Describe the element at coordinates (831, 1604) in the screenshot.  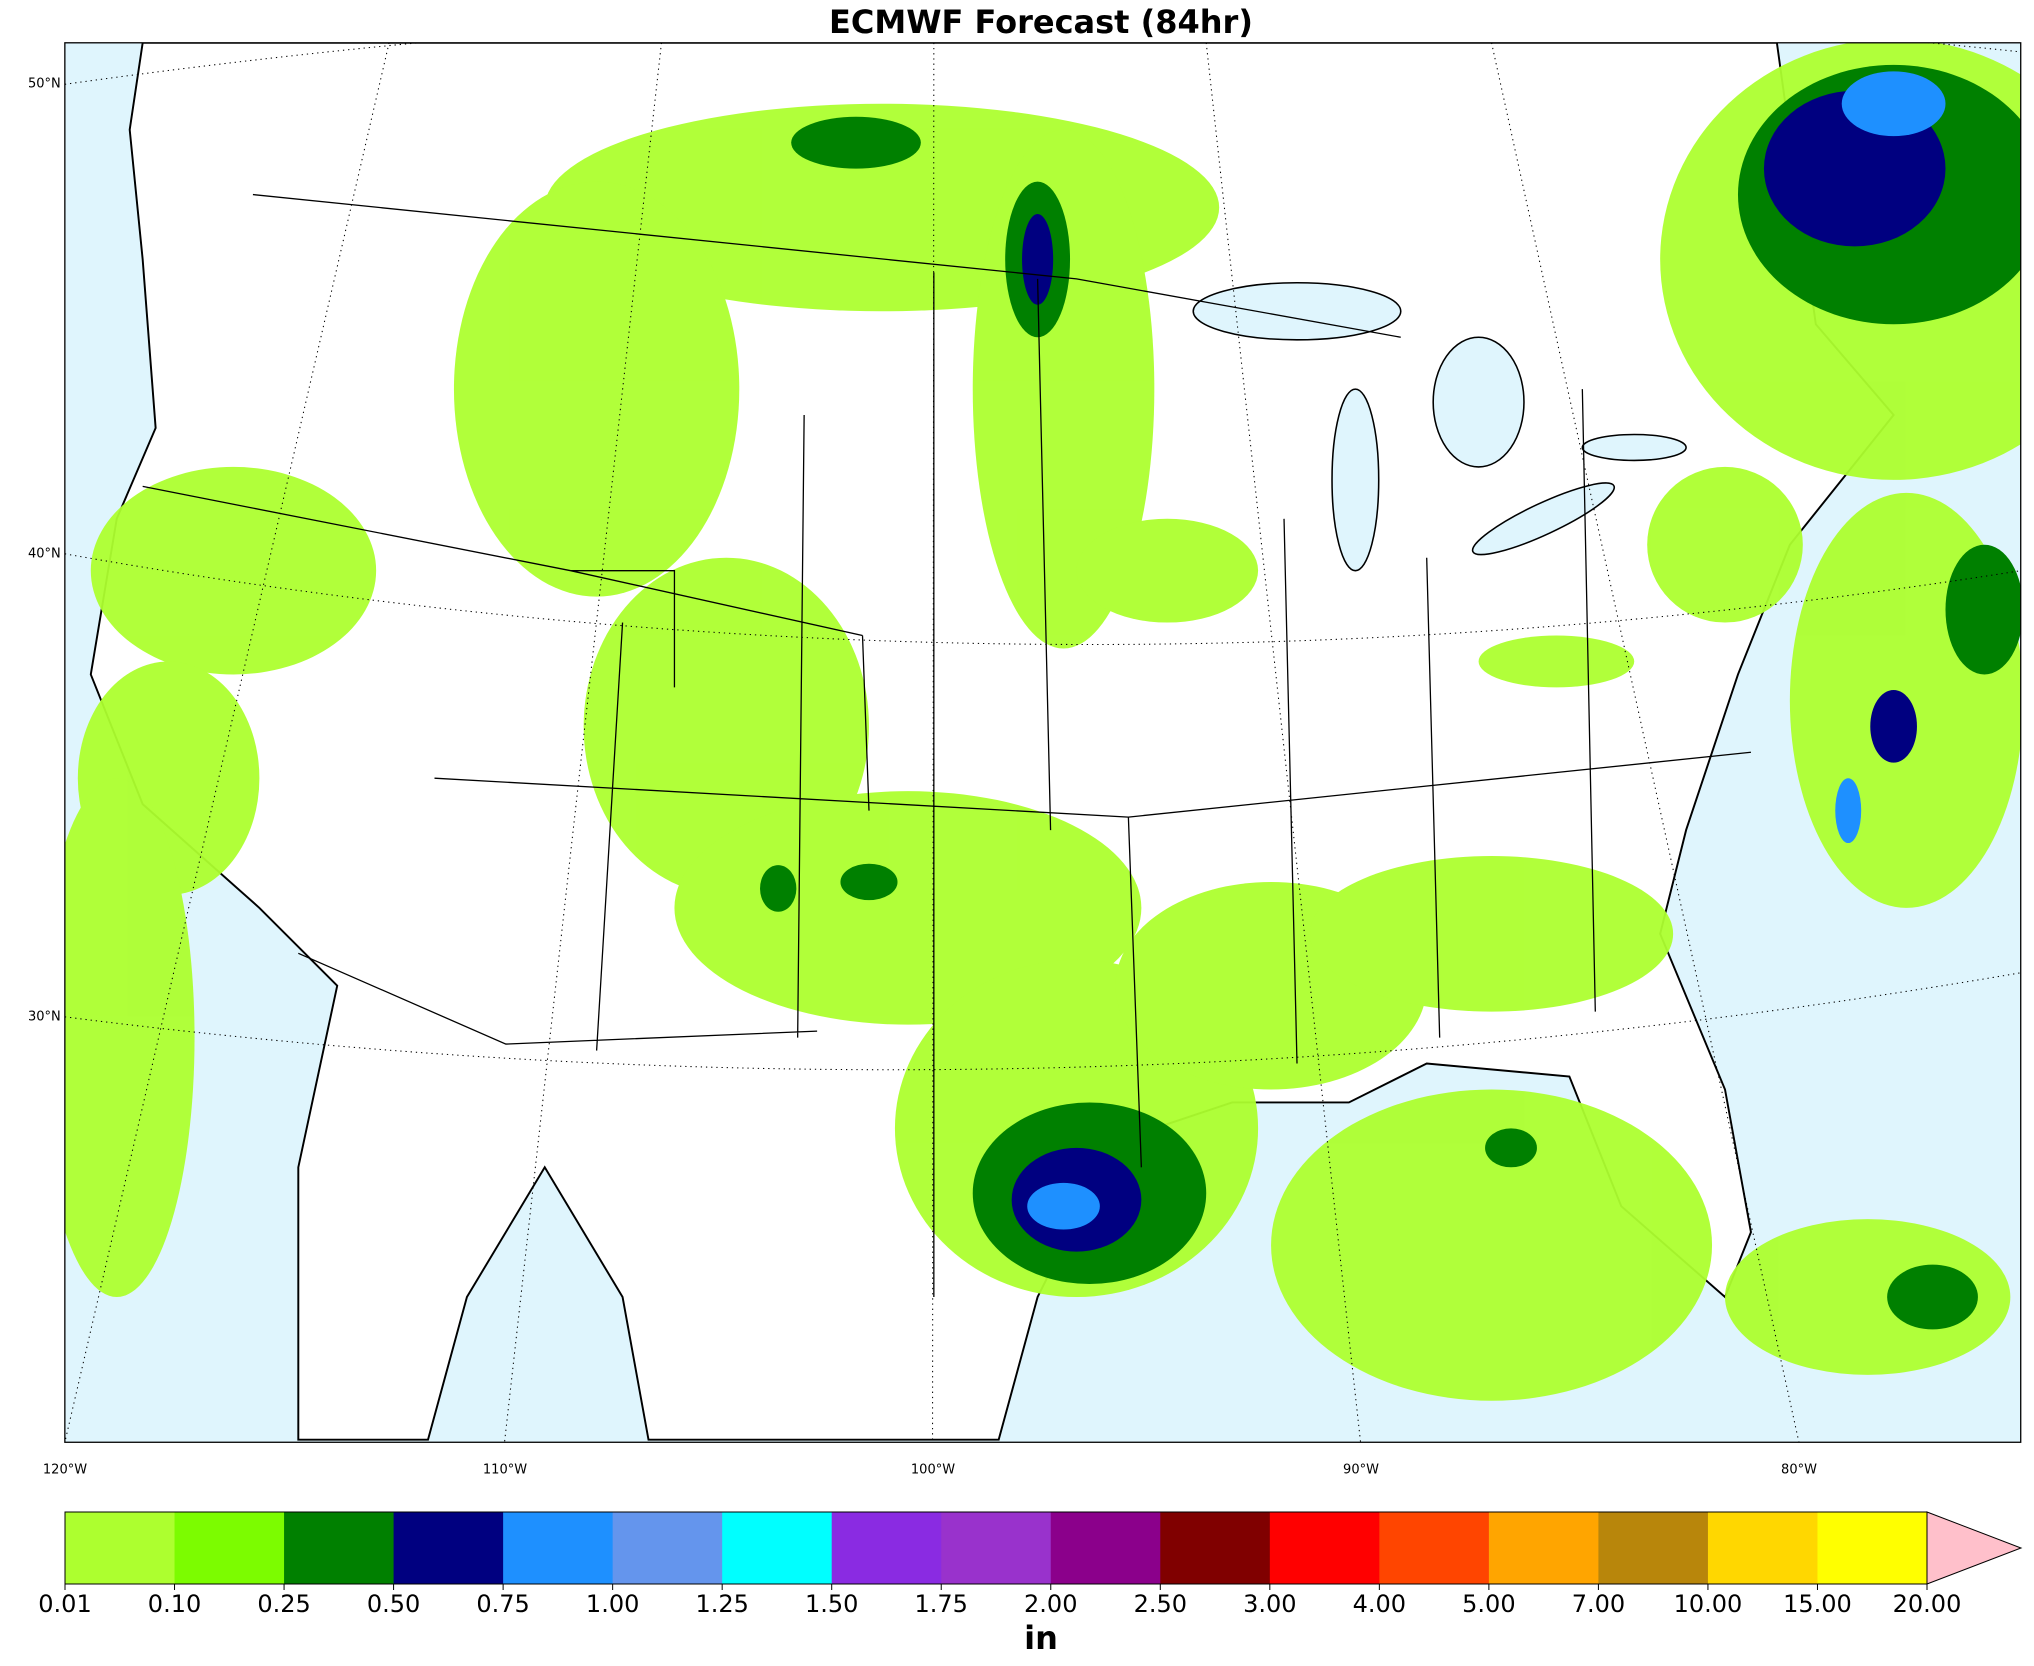
I see `colorbar-tick-label: 1.50` at that location.